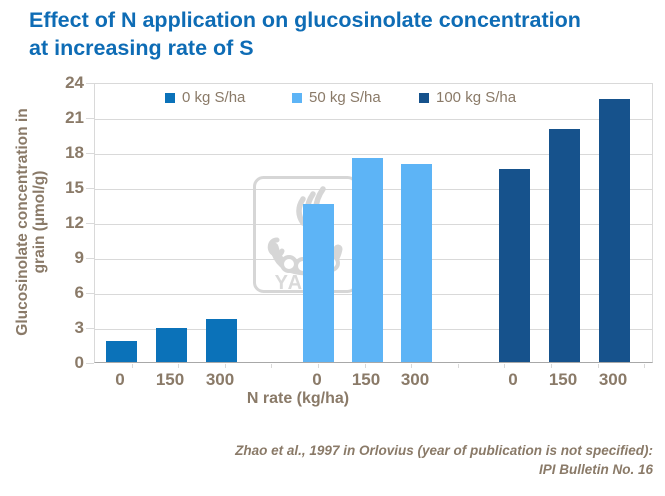  What do you see at coordinates (74, 82) in the screenshot?
I see `y-tick-label-24: 24` at bounding box center [74, 82].